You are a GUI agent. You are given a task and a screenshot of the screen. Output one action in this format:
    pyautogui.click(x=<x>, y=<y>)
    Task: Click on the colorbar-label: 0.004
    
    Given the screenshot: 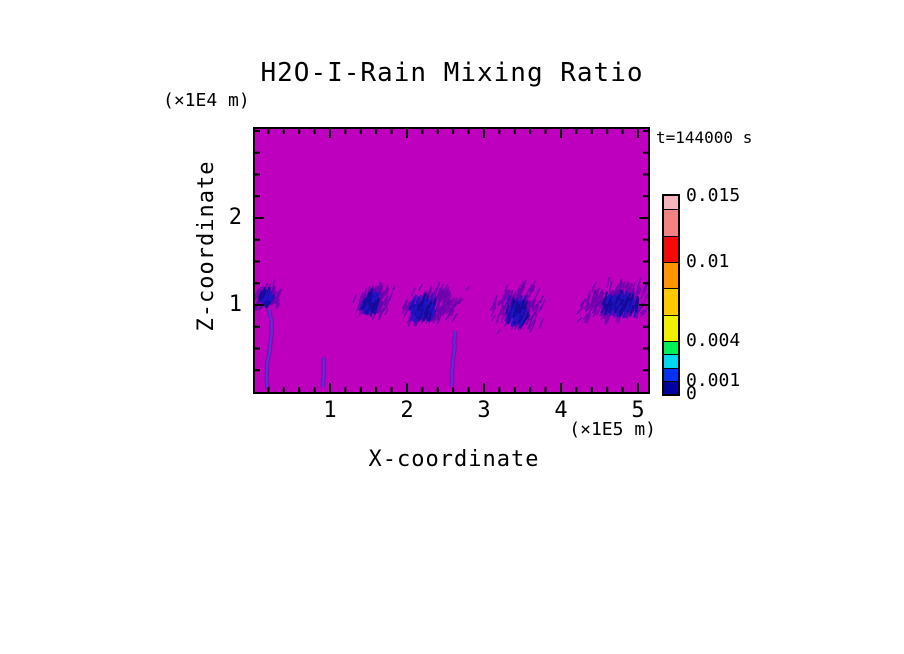 What is the action you would take?
    pyautogui.click(x=713, y=341)
    